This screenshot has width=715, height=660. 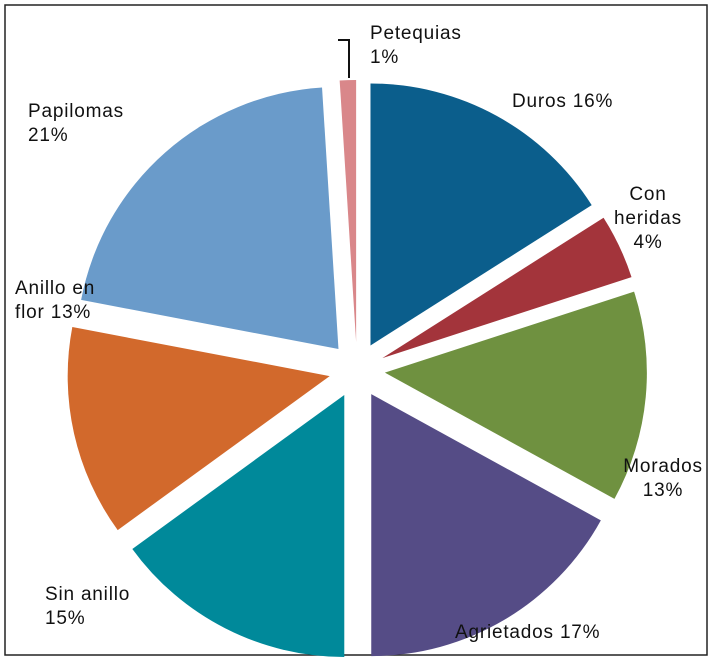 I want to click on value-label: 16%, so click(x=593, y=101).